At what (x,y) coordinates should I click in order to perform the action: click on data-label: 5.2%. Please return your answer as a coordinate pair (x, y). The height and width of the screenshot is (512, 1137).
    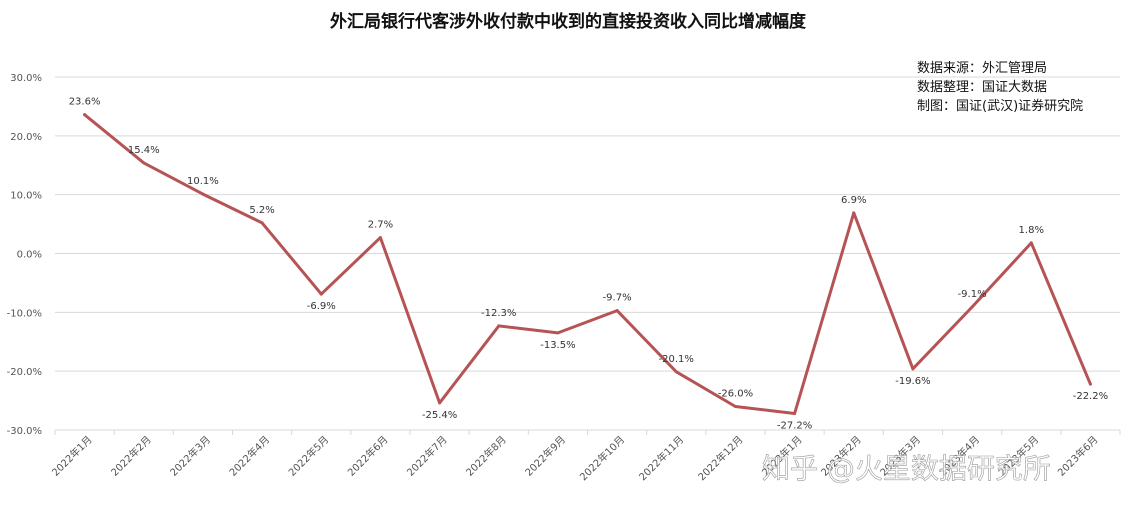
    Looking at the image, I should click on (261, 210).